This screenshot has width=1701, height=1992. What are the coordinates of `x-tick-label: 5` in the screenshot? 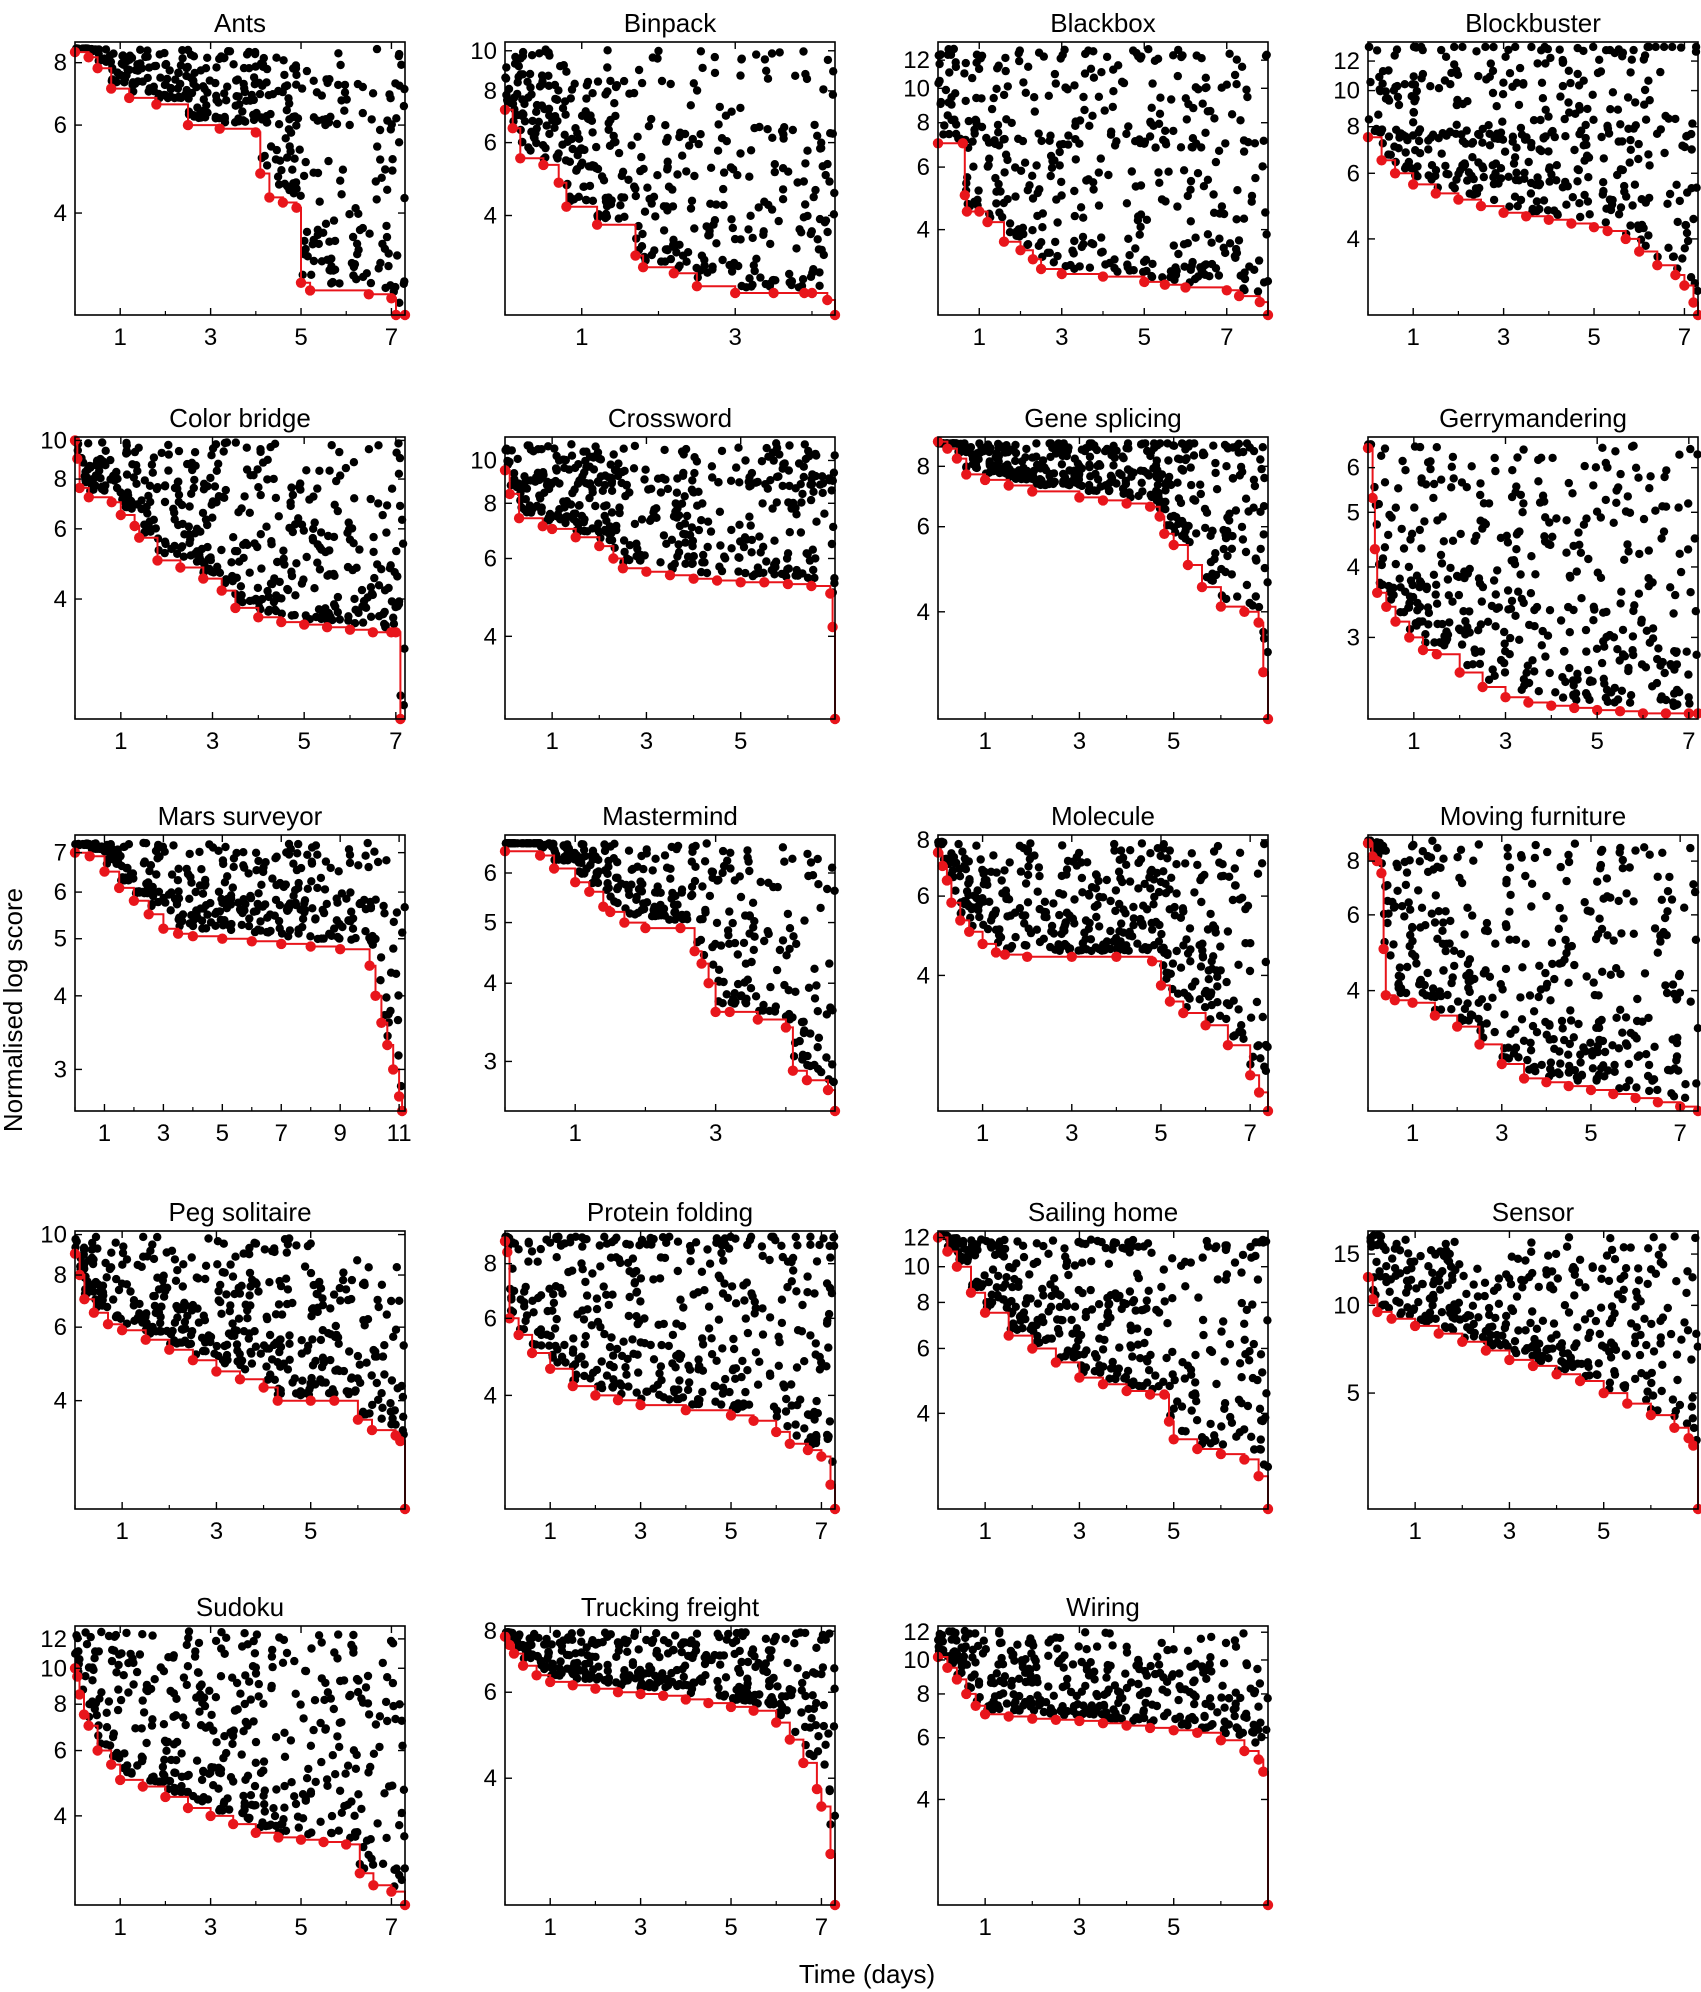 It's located at (740, 741).